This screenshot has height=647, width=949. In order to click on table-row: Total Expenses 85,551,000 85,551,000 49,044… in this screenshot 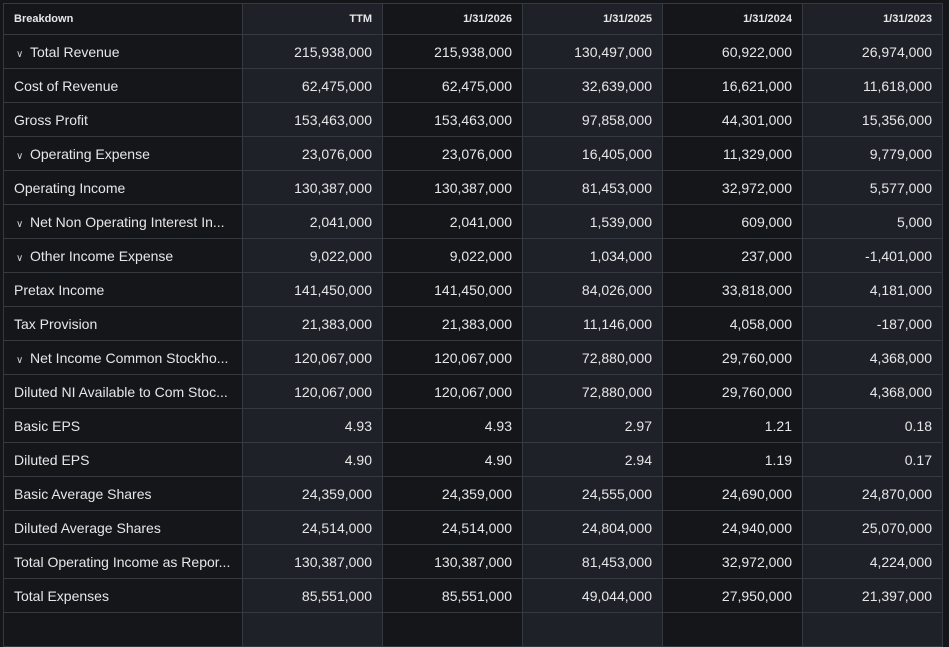, I will do `click(473, 595)`.